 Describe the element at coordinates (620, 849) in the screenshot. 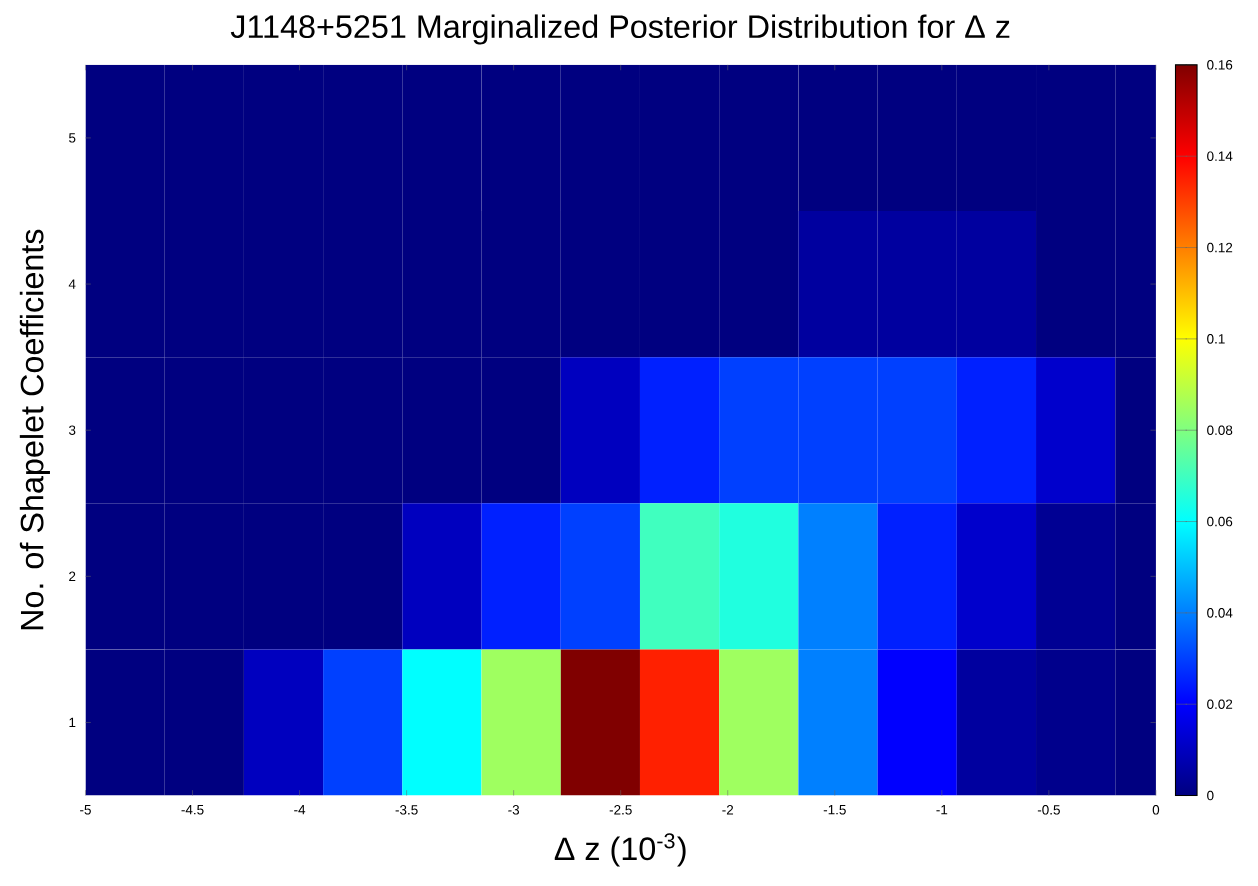

I see `x-axis-title: Δ z (10$^{-3}$)` at that location.